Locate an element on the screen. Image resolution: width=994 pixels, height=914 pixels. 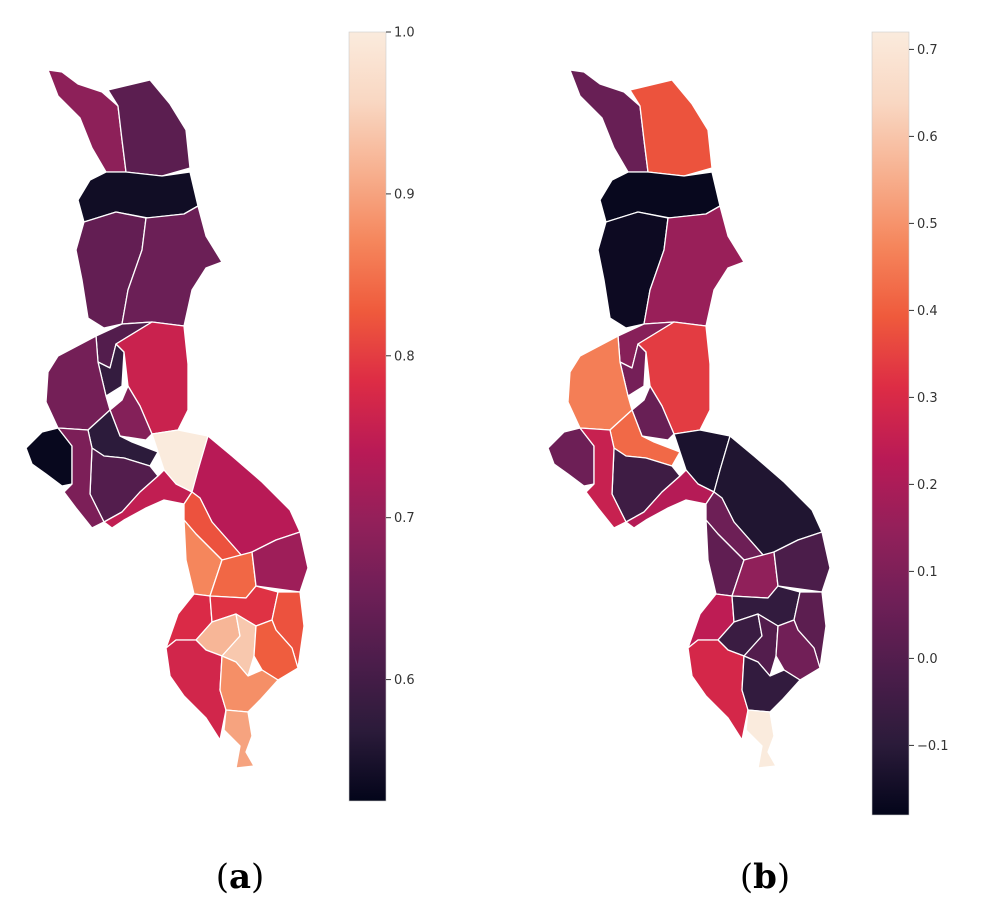
panel-a-colorbar-tick-label-1: 0.9 is located at coordinates (404, 194).